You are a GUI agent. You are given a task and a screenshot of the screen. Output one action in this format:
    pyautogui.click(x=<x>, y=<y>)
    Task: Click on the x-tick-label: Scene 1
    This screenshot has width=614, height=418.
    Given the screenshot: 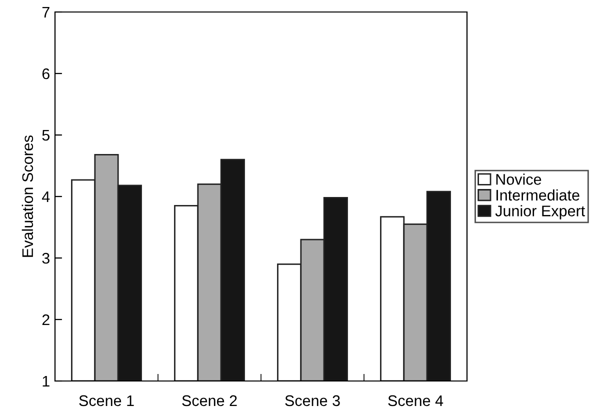 What is the action you would take?
    pyautogui.click(x=106, y=400)
    